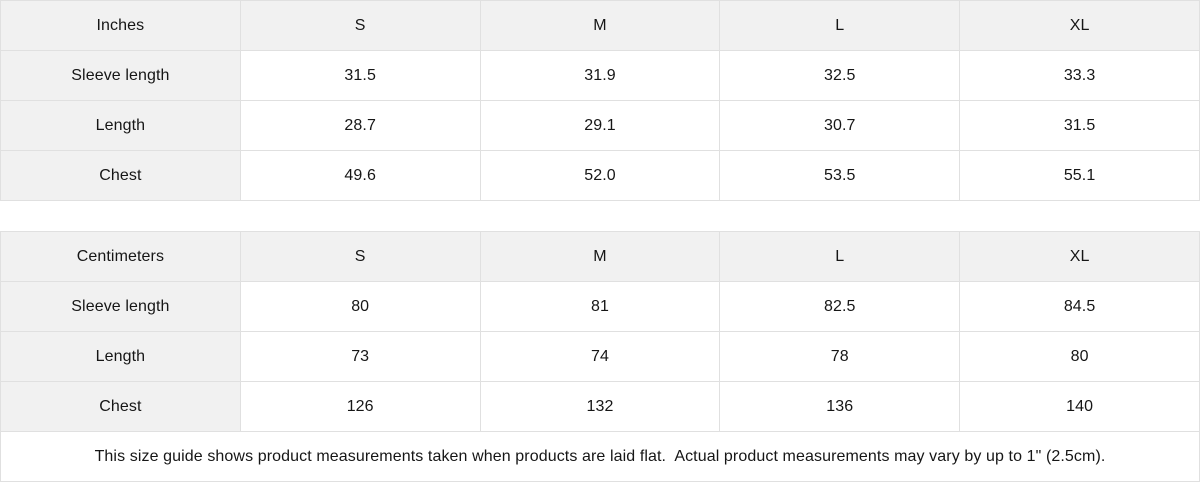 The height and width of the screenshot is (482, 1200). I want to click on measurement-value-cell: 81, so click(600, 306).